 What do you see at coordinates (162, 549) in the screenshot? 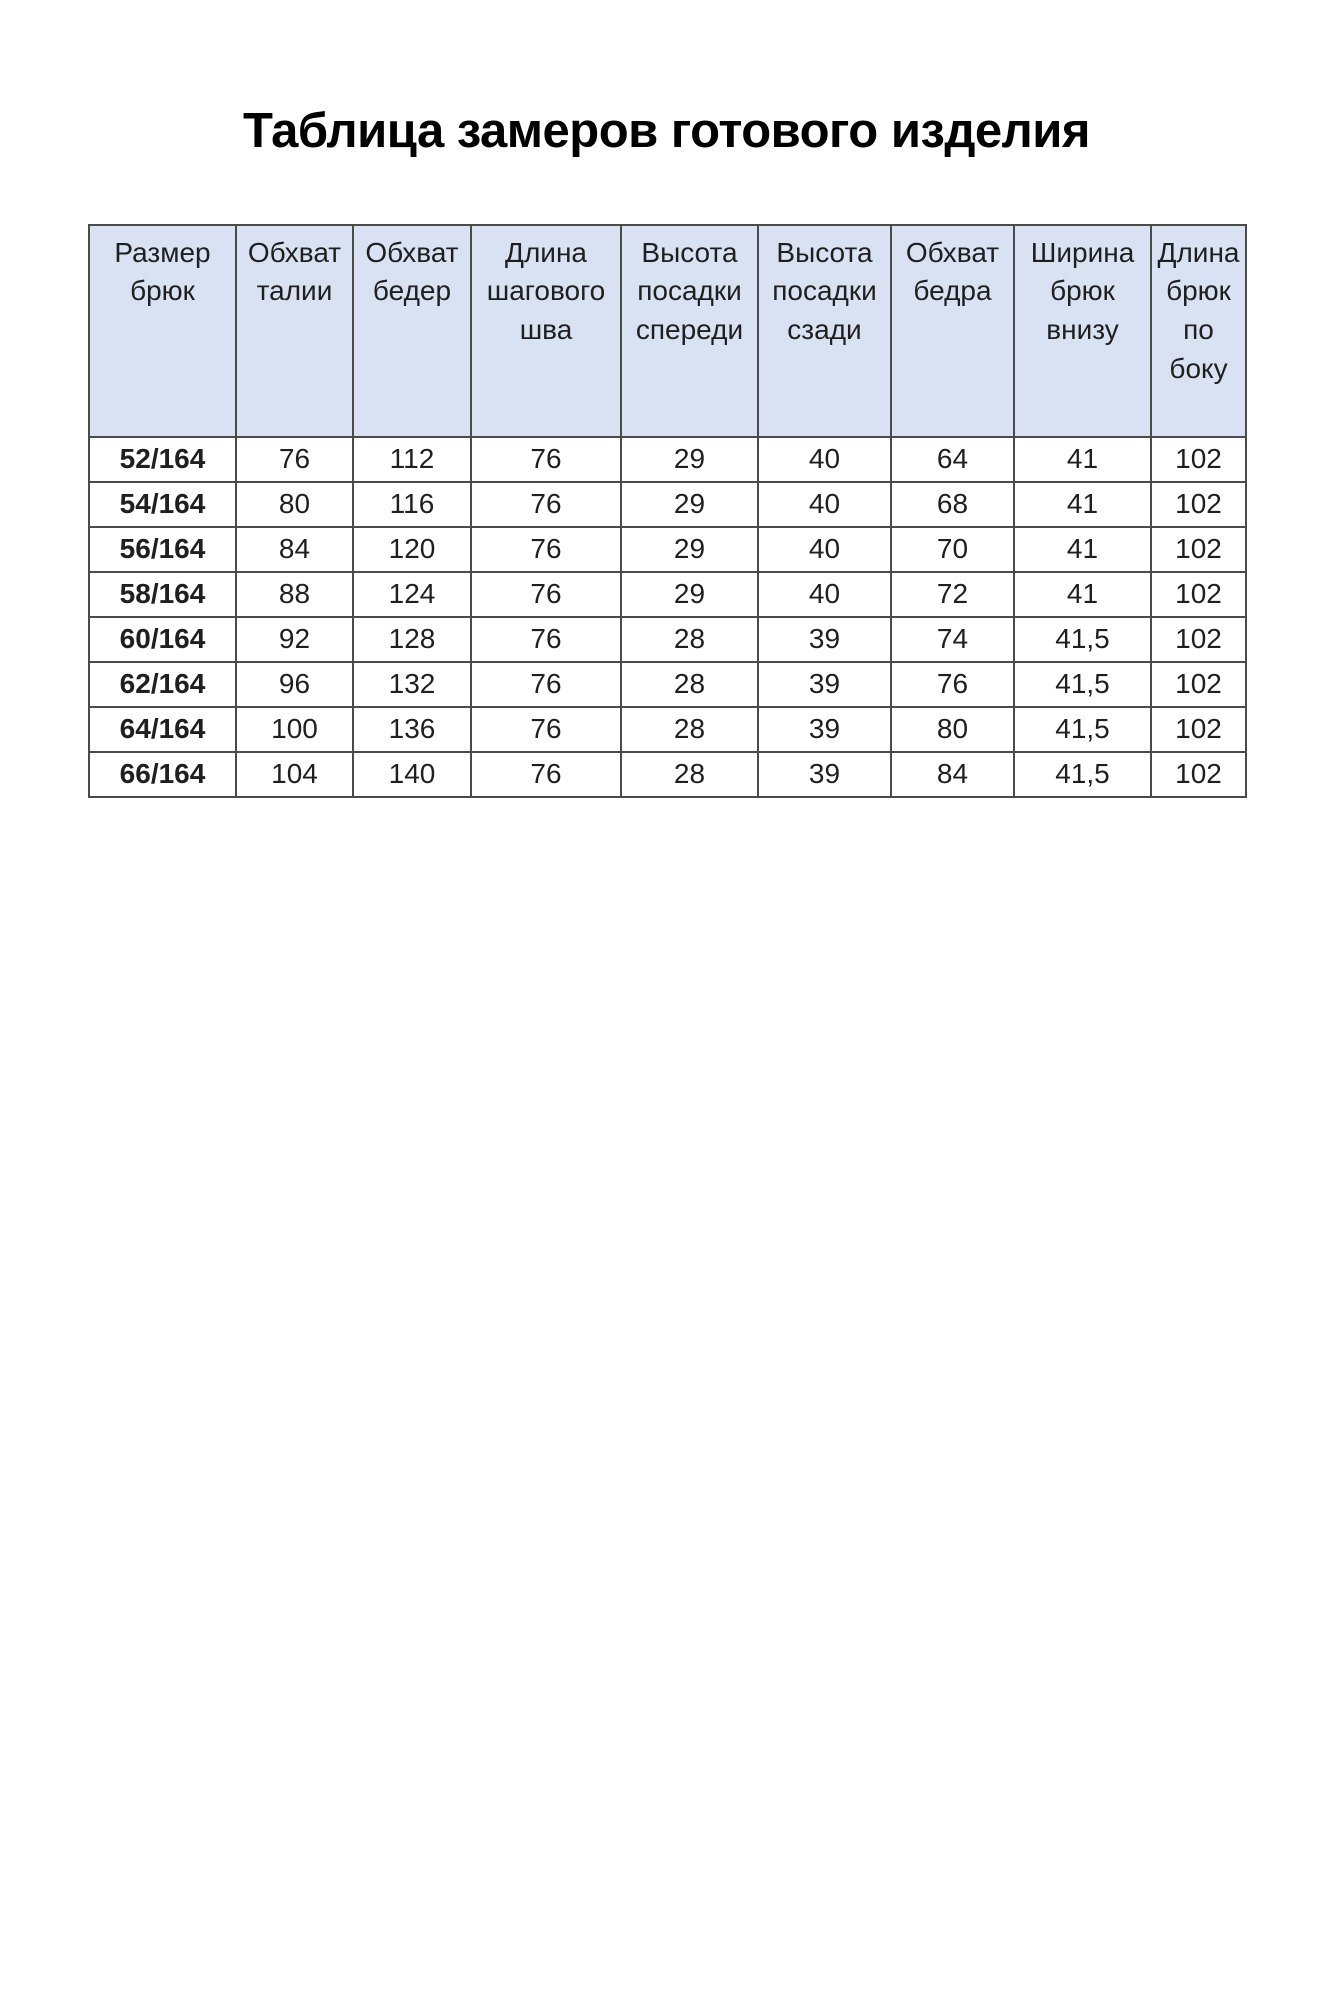
I see `size-cell: 56/164` at bounding box center [162, 549].